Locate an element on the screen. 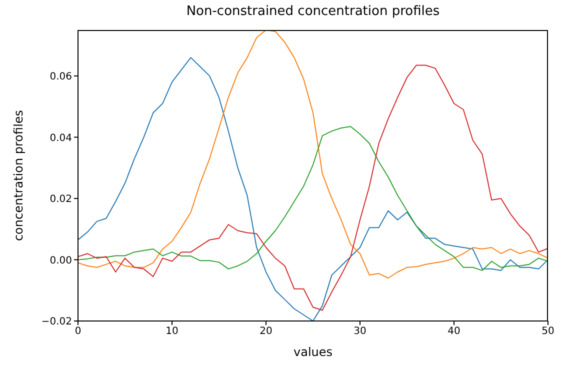  y-tick-label: 0.06 is located at coordinates (61, 76).